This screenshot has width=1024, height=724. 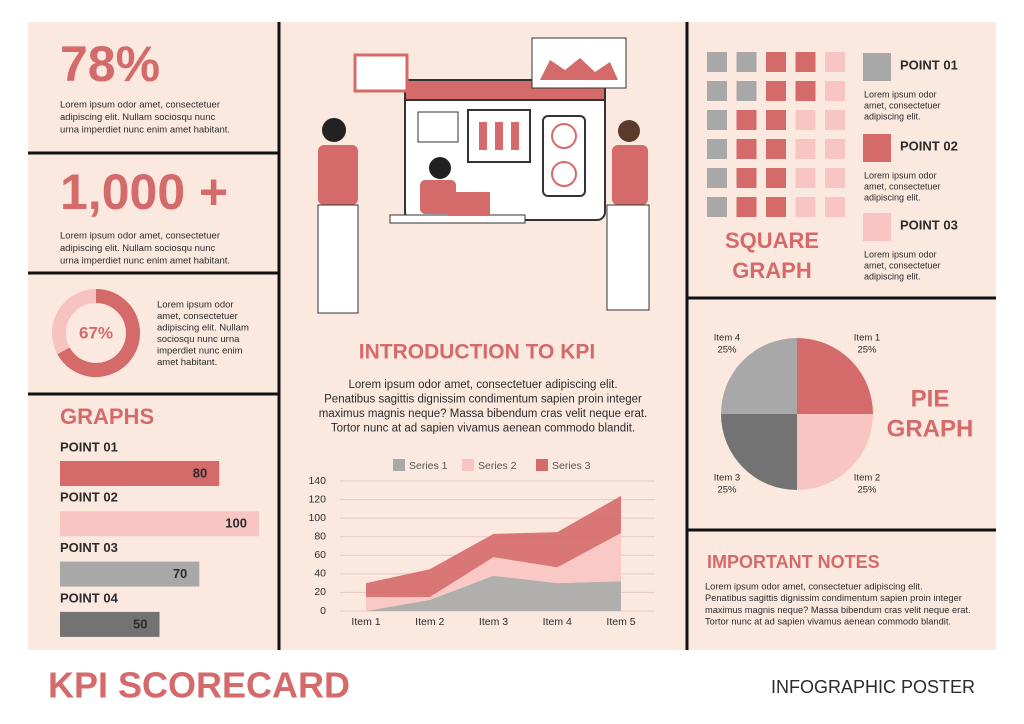 What do you see at coordinates (929, 64) in the screenshot?
I see `legend-title: POINT 01` at bounding box center [929, 64].